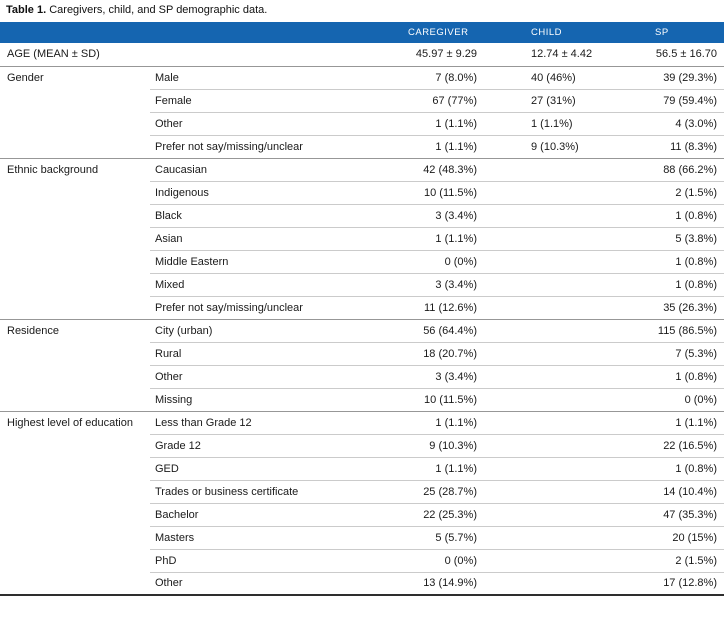  What do you see at coordinates (465, 515) in the screenshot?
I see `cell-caregiver-value: 22 (25.3%)` at bounding box center [465, 515].